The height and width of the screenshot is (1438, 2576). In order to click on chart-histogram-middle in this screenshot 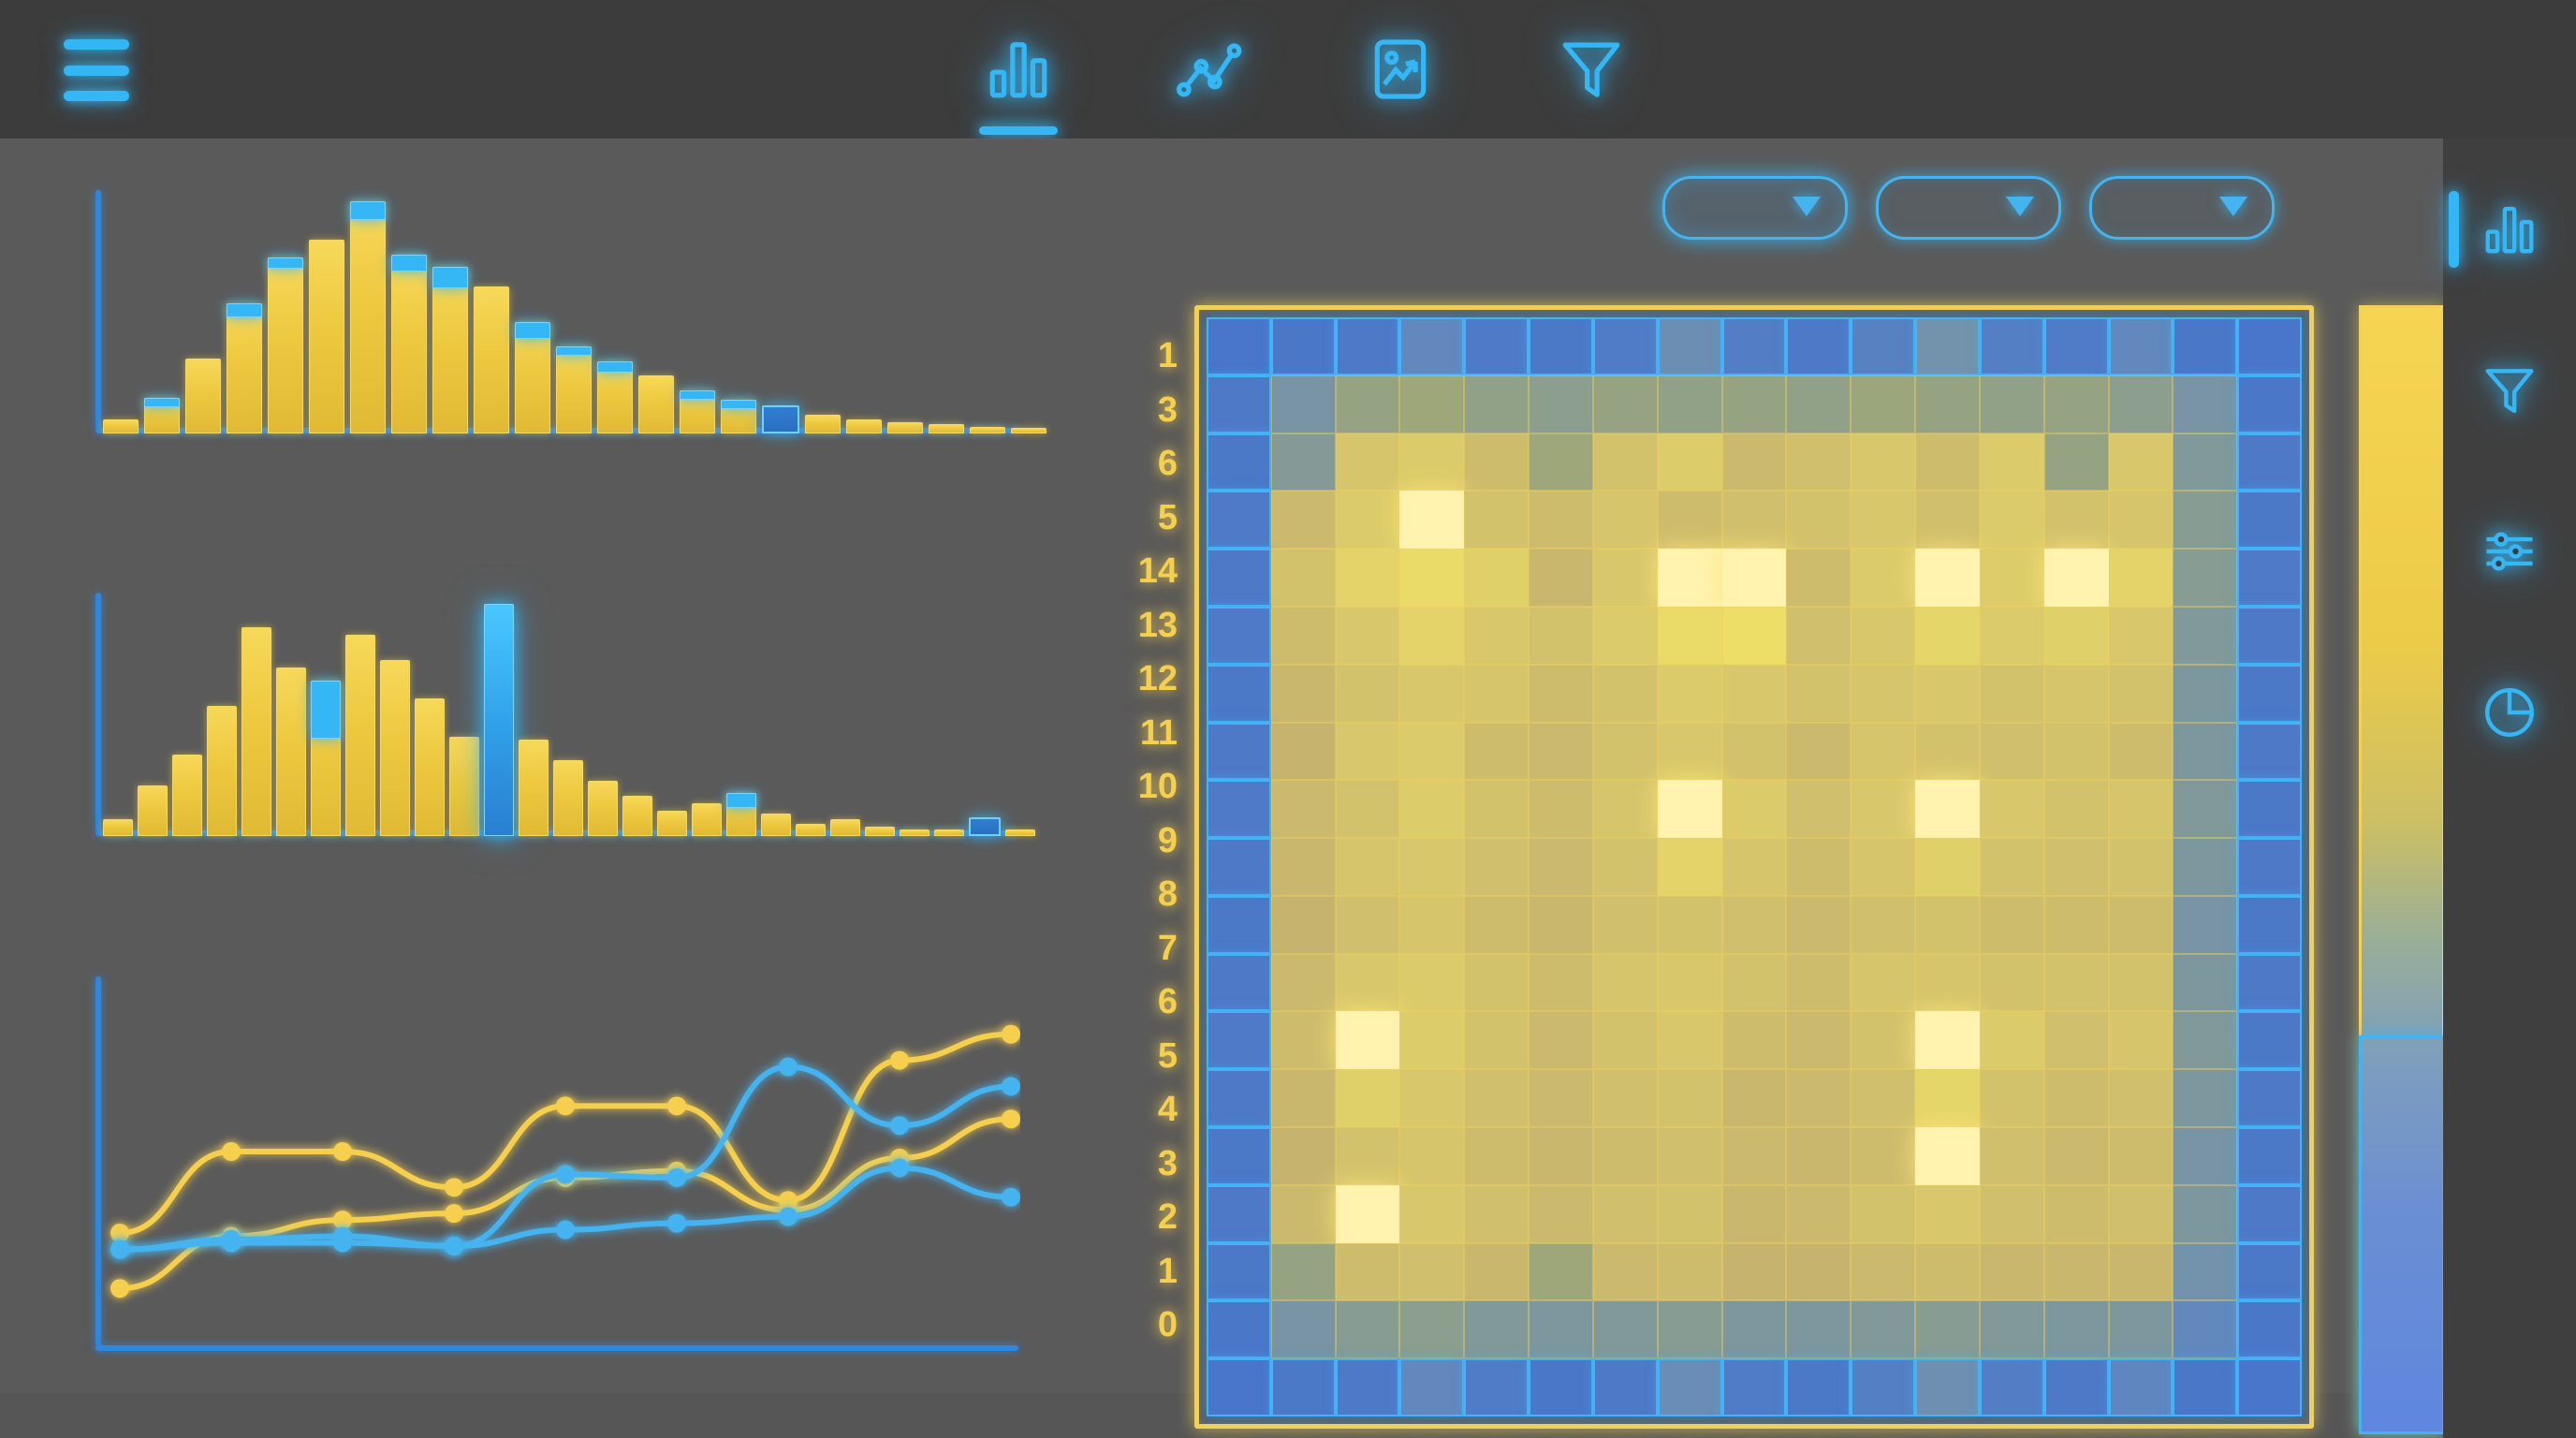, I will do `click(555, 714)`.